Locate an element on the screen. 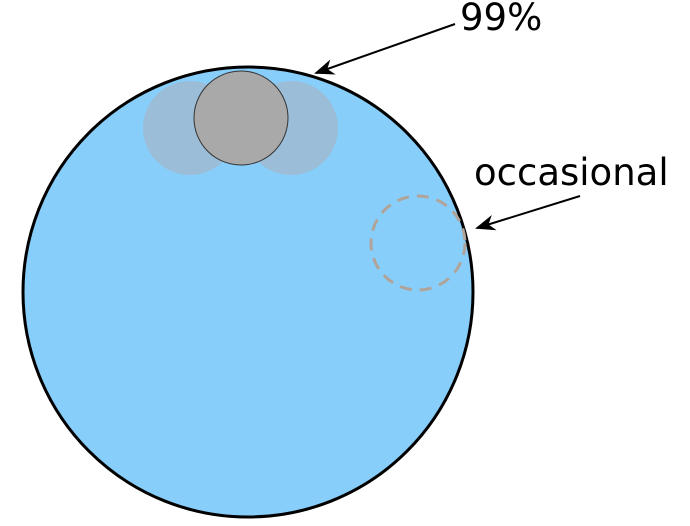 The height and width of the screenshot is (526, 690). gray-ball is located at coordinates (241, 118).